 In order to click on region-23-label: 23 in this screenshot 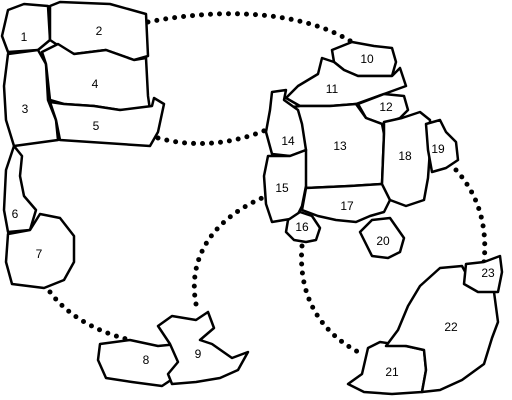, I will do `click(488, 273)`.